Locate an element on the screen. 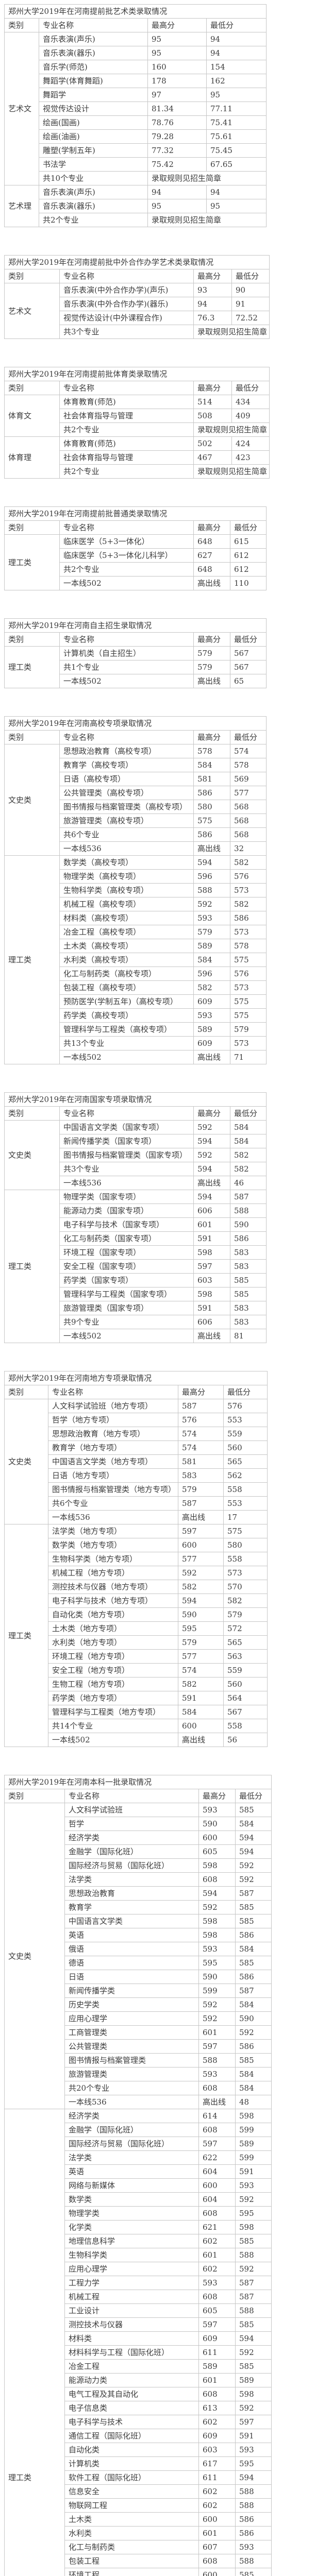 Image resolution: width=316 pixels, height=2576 pixels. min-score-cell: 574 is located at coordinates (248, 751).